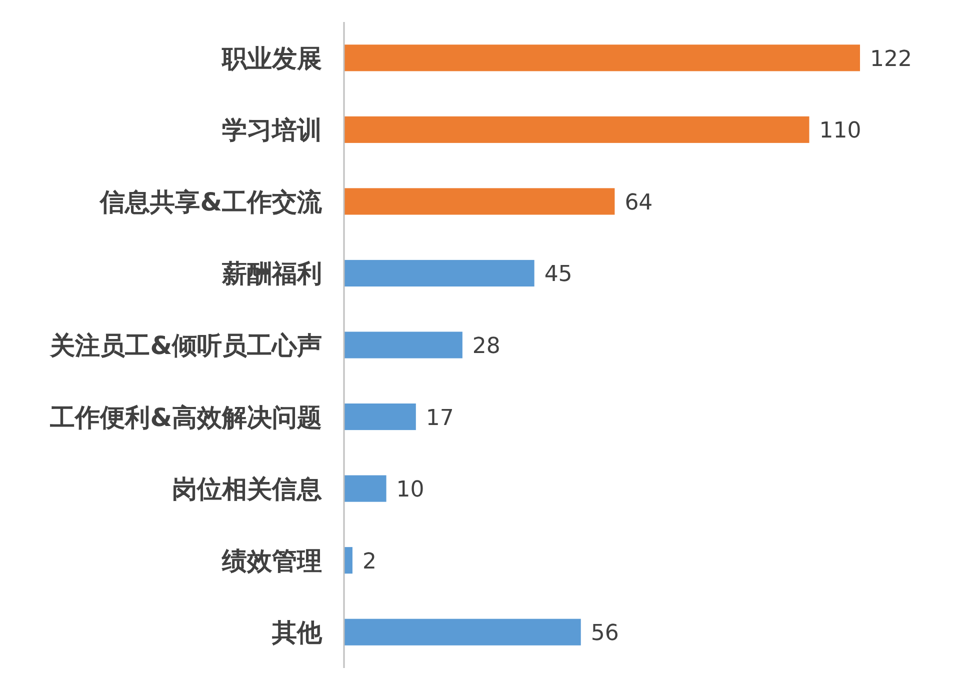 Image resolution: width=959 pixels, height=692 pixels. What do you see at coordinates (604, 633) in the screenshot?
I see `data-label: 56` at bounding box center [604, 633].